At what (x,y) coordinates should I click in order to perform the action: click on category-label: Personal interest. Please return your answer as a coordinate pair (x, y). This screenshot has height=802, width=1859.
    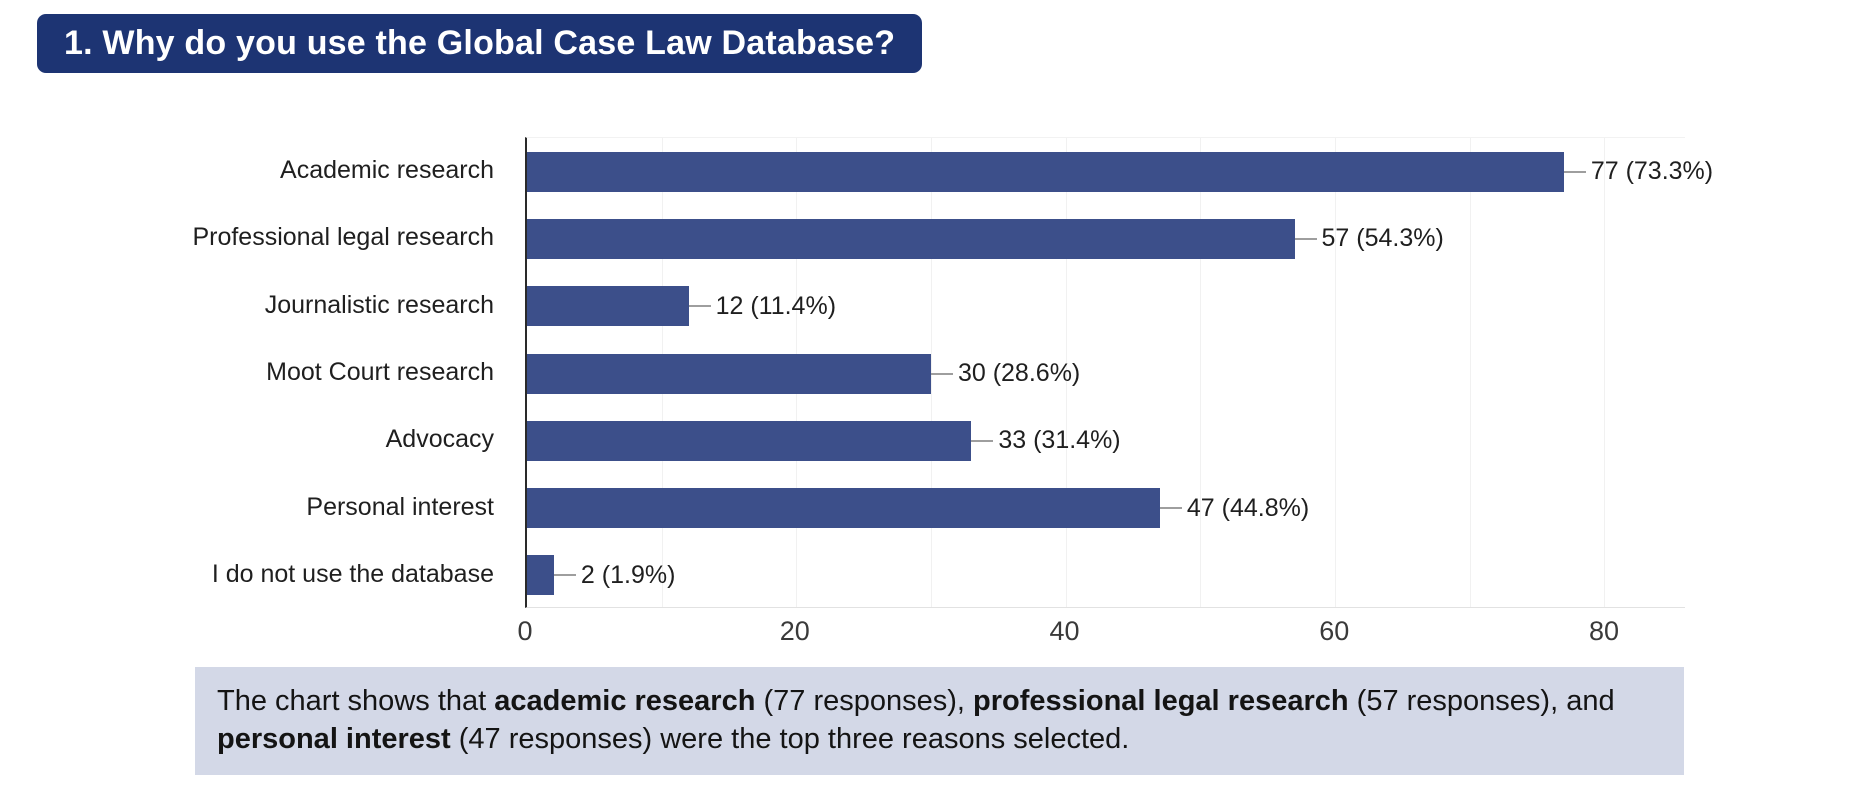
    Looking at the image, I should click on (400, 506).